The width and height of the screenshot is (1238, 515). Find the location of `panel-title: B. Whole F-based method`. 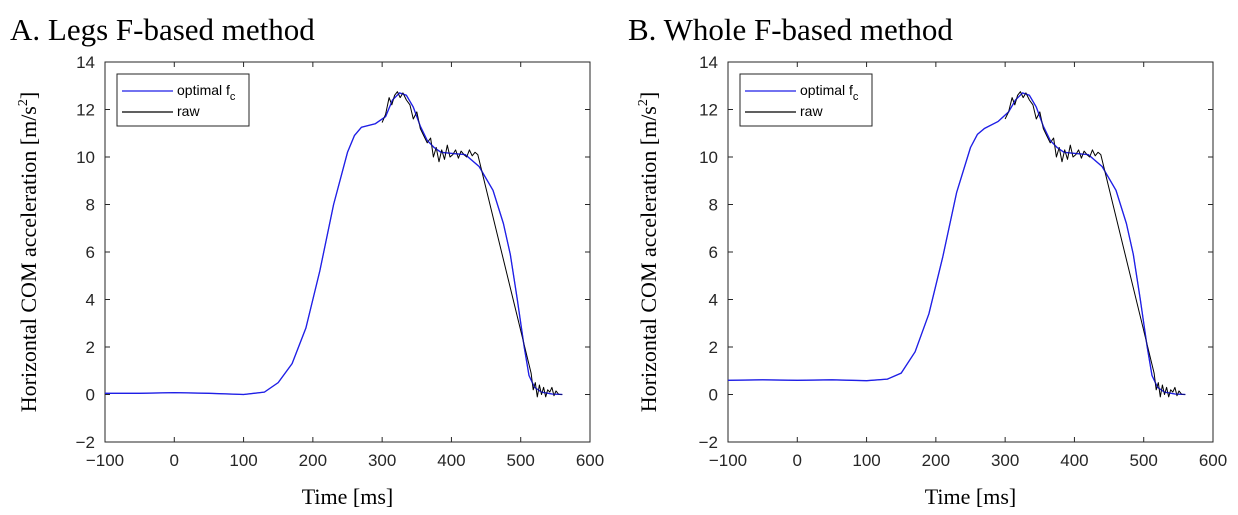

panel-title: B. Whole F-based method is located at coordinates (790, 29).